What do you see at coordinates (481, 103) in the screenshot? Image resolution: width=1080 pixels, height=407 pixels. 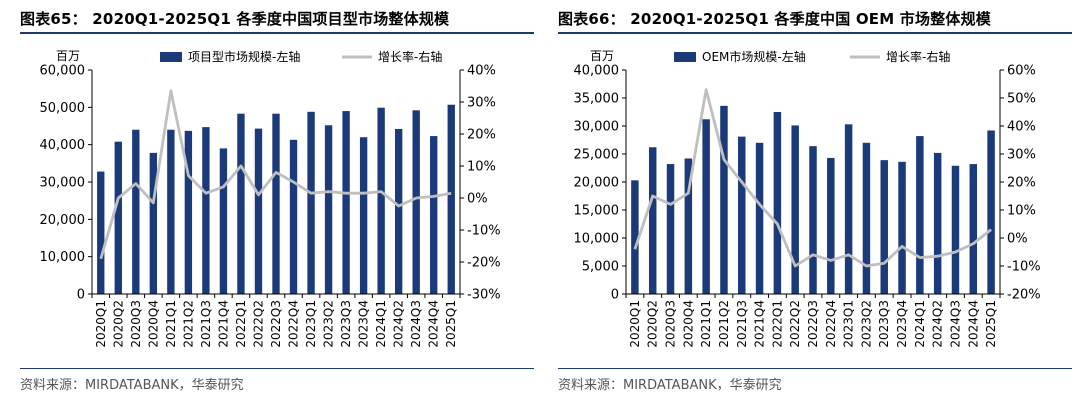 I see `right-tick-label: 30%` at bounding box center [481, 103].